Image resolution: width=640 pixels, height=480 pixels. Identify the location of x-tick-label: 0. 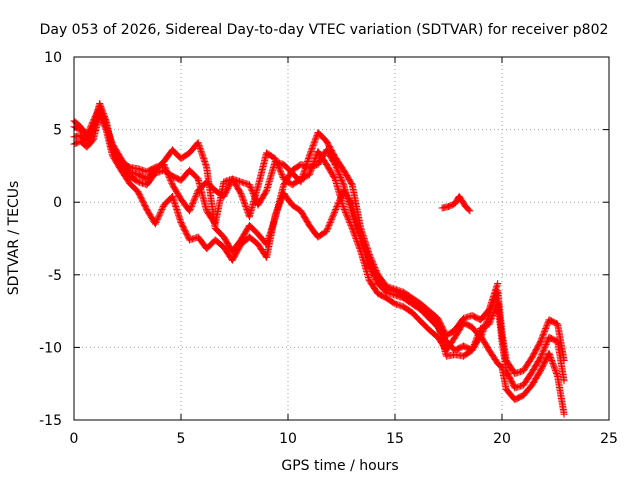
(74, 439).